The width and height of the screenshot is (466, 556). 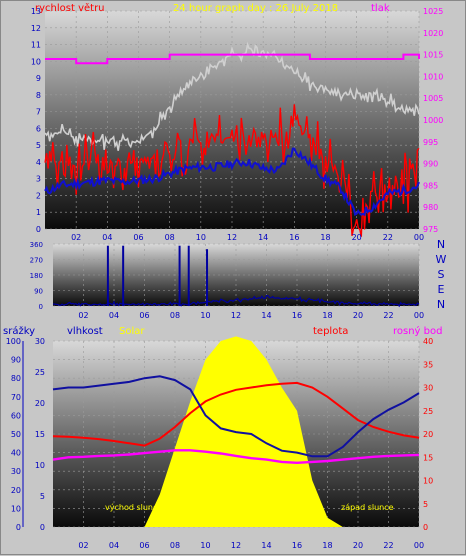 What do you see at coordinates (428, 481) in the screenshot?
I see `temperature-tick-label: 10` at bounding box center [428, 481].